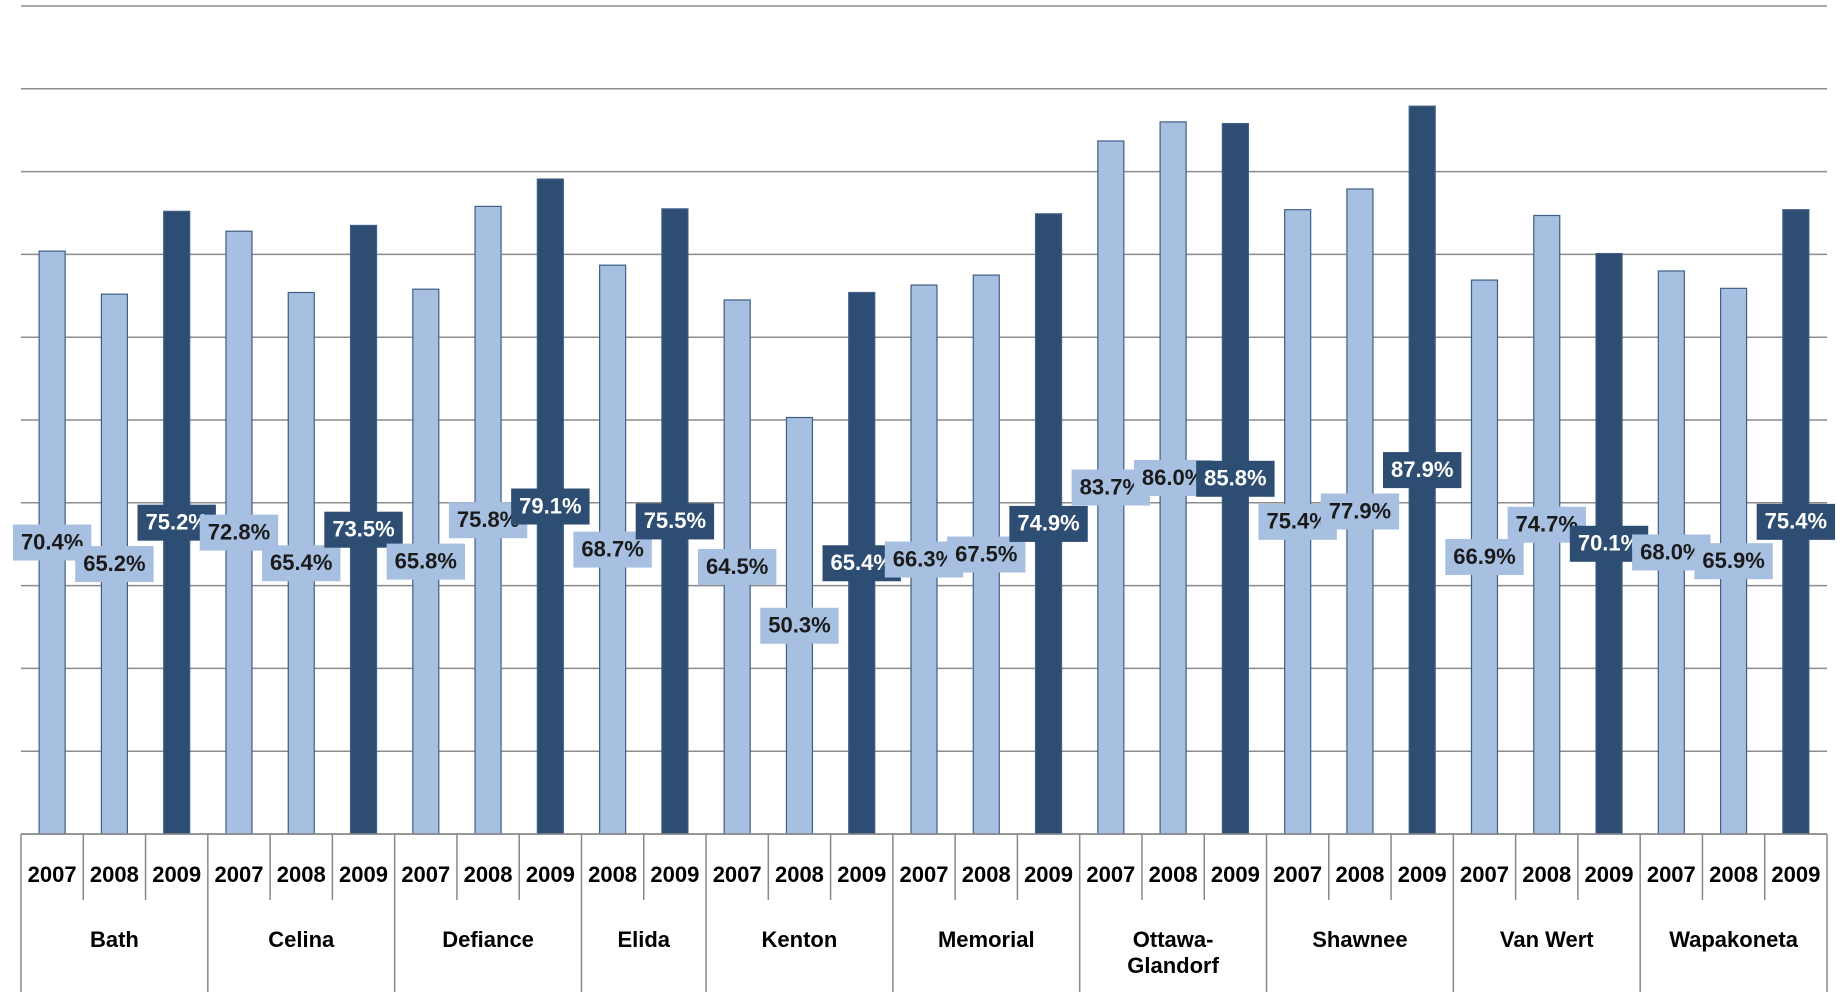 Image resolution: width=1843 pixels, height=992 pixels. Describe the element at coordinates (986, 939) in the screenshot. I see `group-label: Memorial` at that location.